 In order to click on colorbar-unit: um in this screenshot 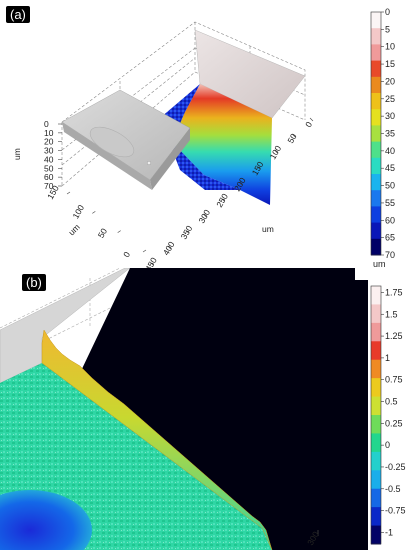, I will do `click(379, 263)`.